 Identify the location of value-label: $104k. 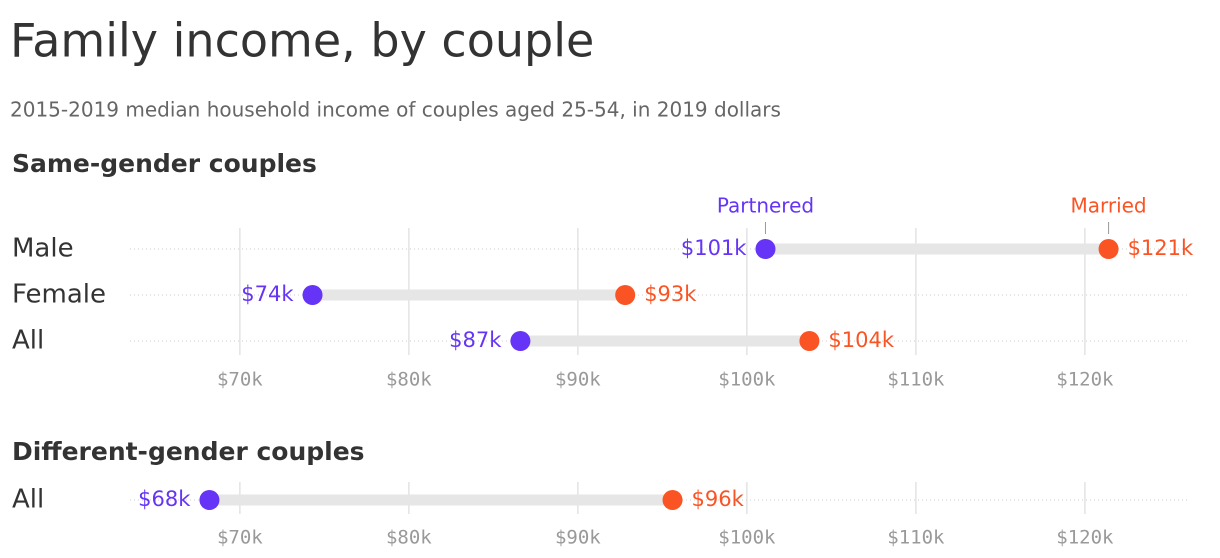
(861, 340).